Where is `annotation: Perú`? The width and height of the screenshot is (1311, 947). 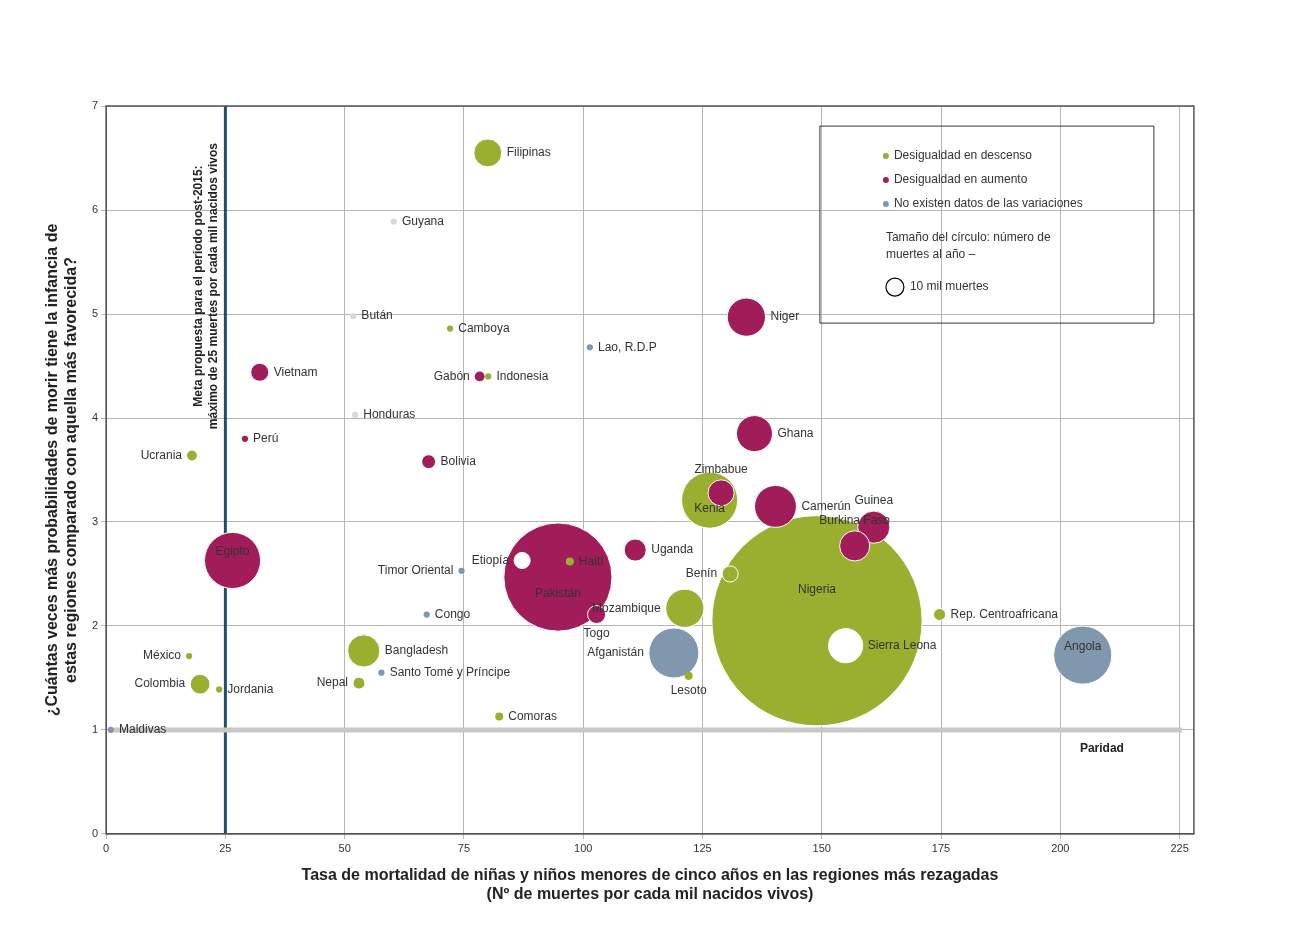 annotation: Perú is located at coordinates (266, 438).